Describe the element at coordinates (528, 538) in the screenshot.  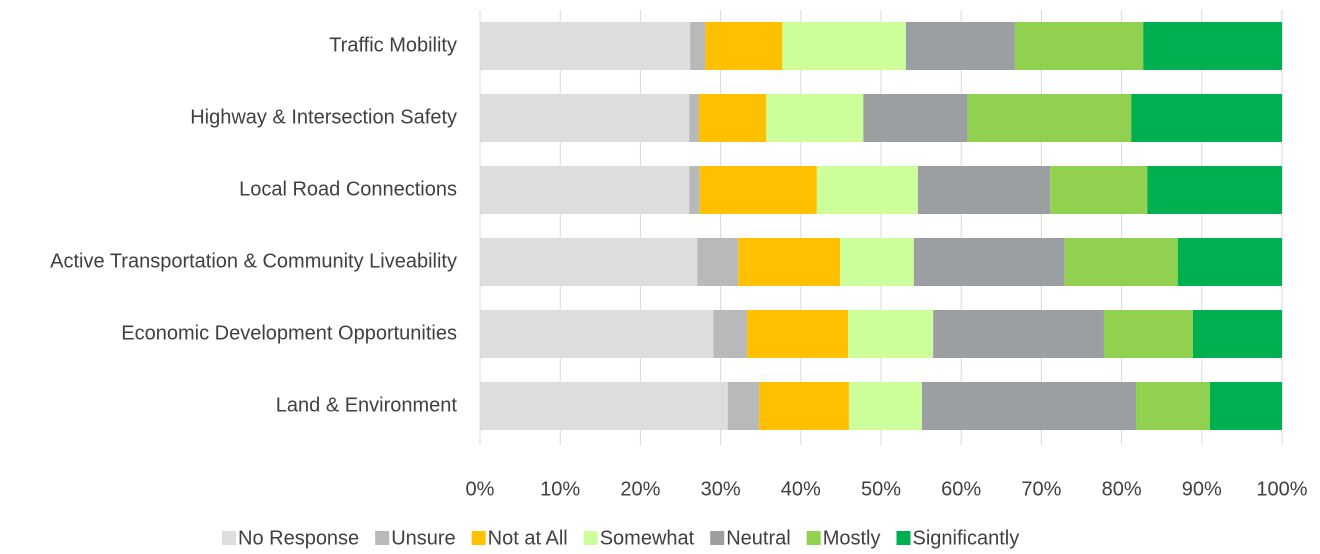
I see `legend-label: Not at All` at that location.